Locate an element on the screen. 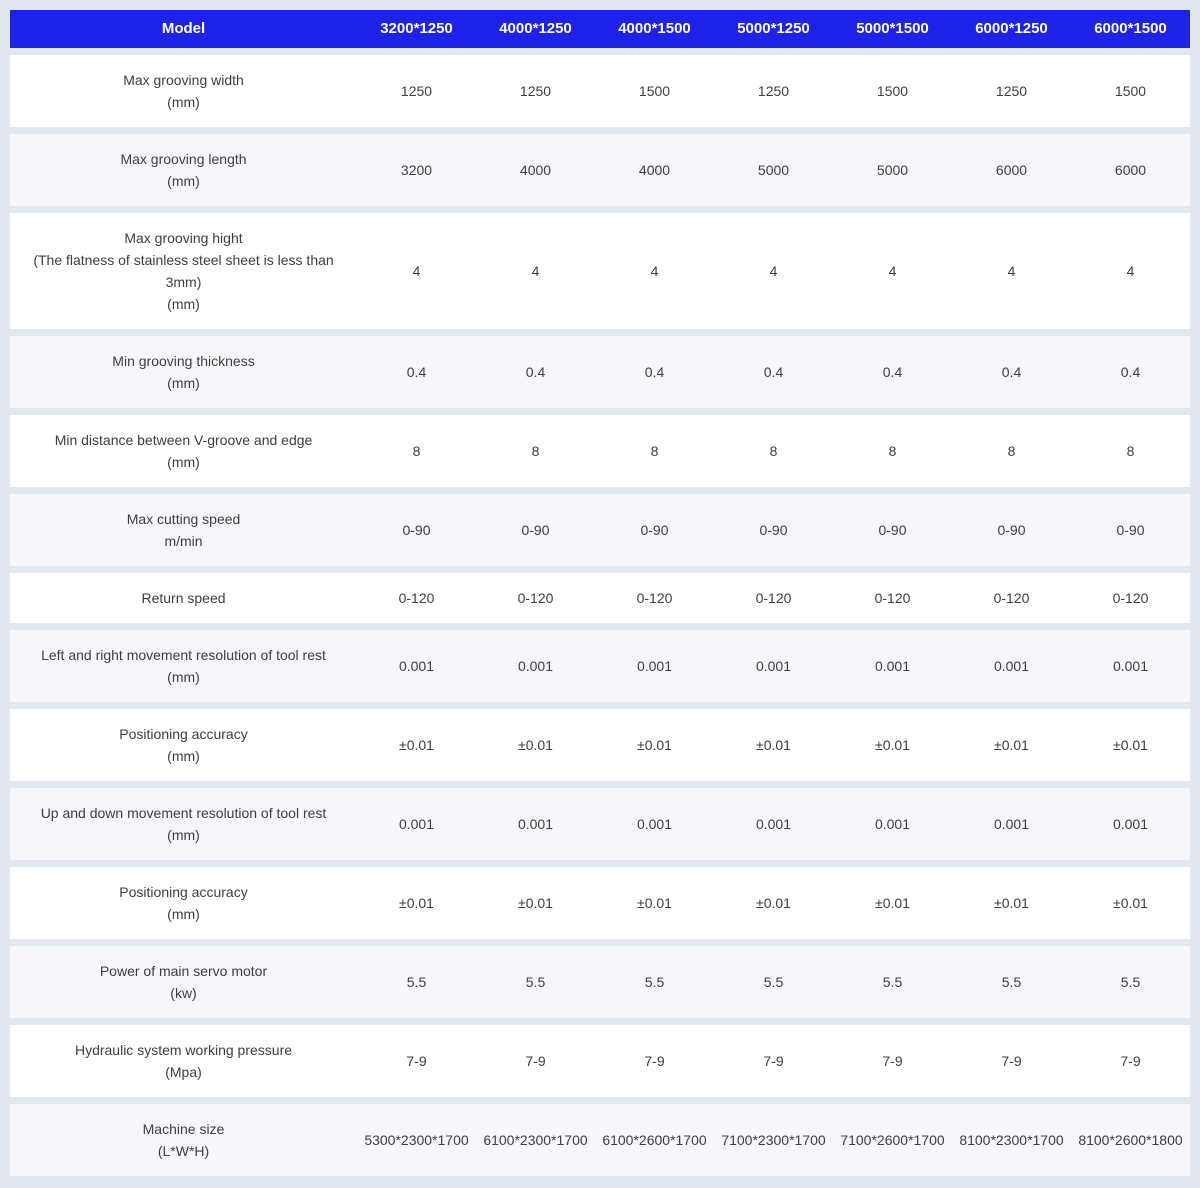 The height and width of the screenshot is (1188, 1200). row-label-line: Max grooving width is located at coordinates (183, 80).